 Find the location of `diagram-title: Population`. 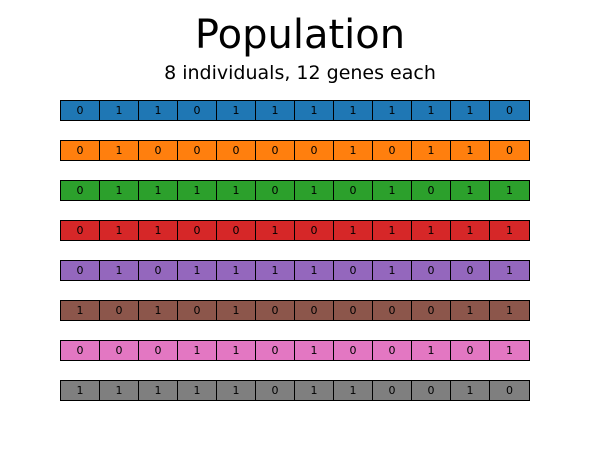

diagram-title: Population is located at coordinates (300, 35).